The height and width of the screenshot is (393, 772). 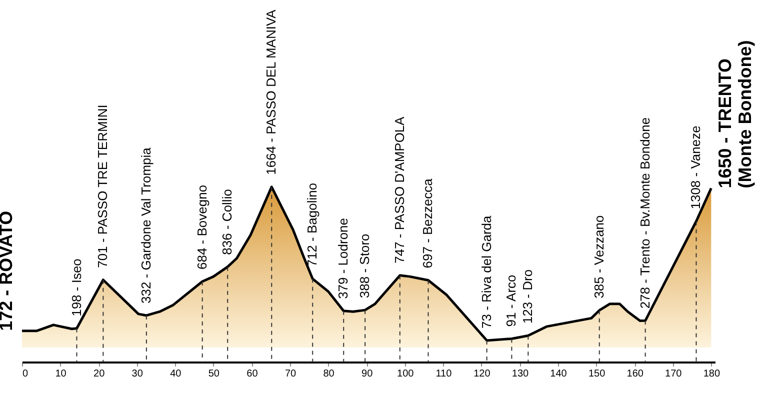 What do you see at coordinates (696, 168) in the screenshot?
I see `data-label: 1308 - Vaneze` at bounding box center [696, 168].